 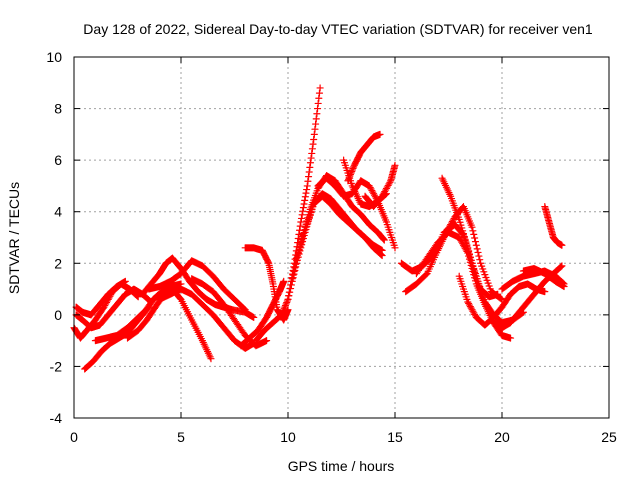 I want to click on series-sat-i, so click(x=207, y=318).